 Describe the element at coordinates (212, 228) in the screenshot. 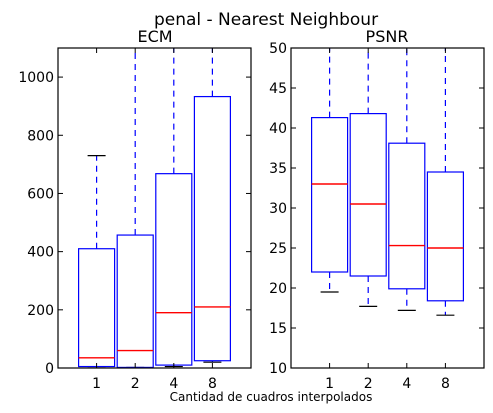

I see `ecm-box` at that location.